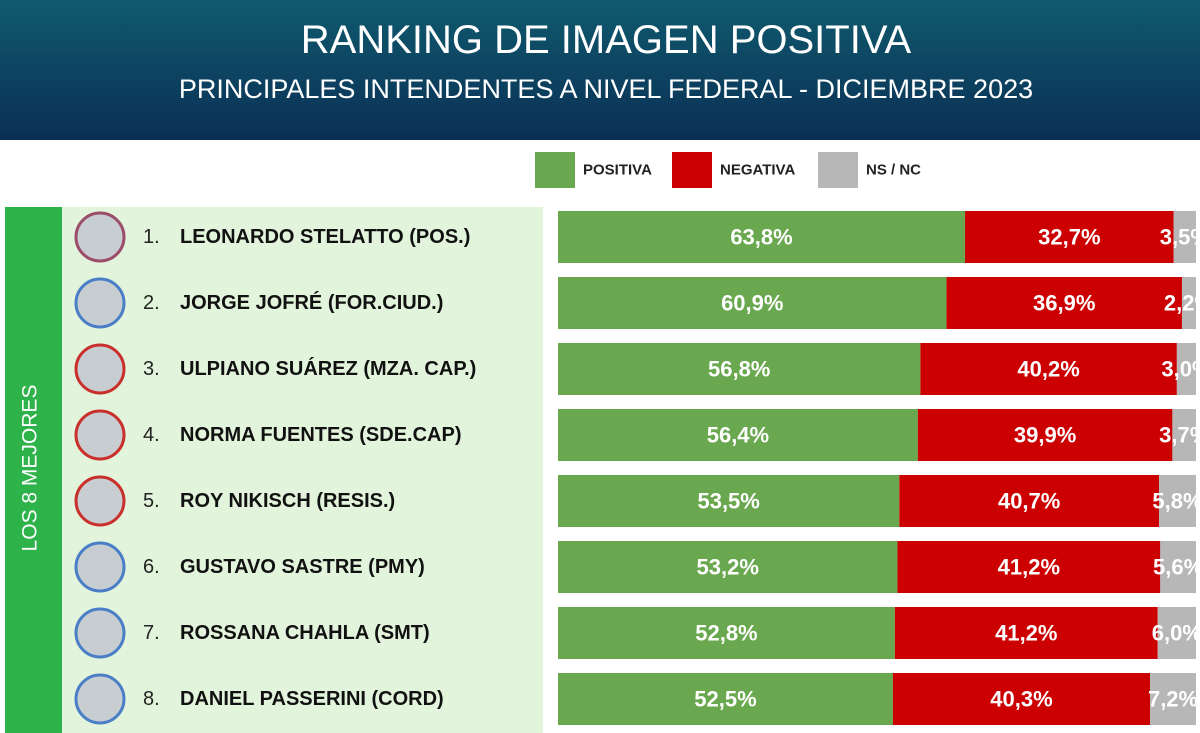  I want to click on category-label: JORGE JOFRÉ (FOR.CIUD.), so click(311, 302).